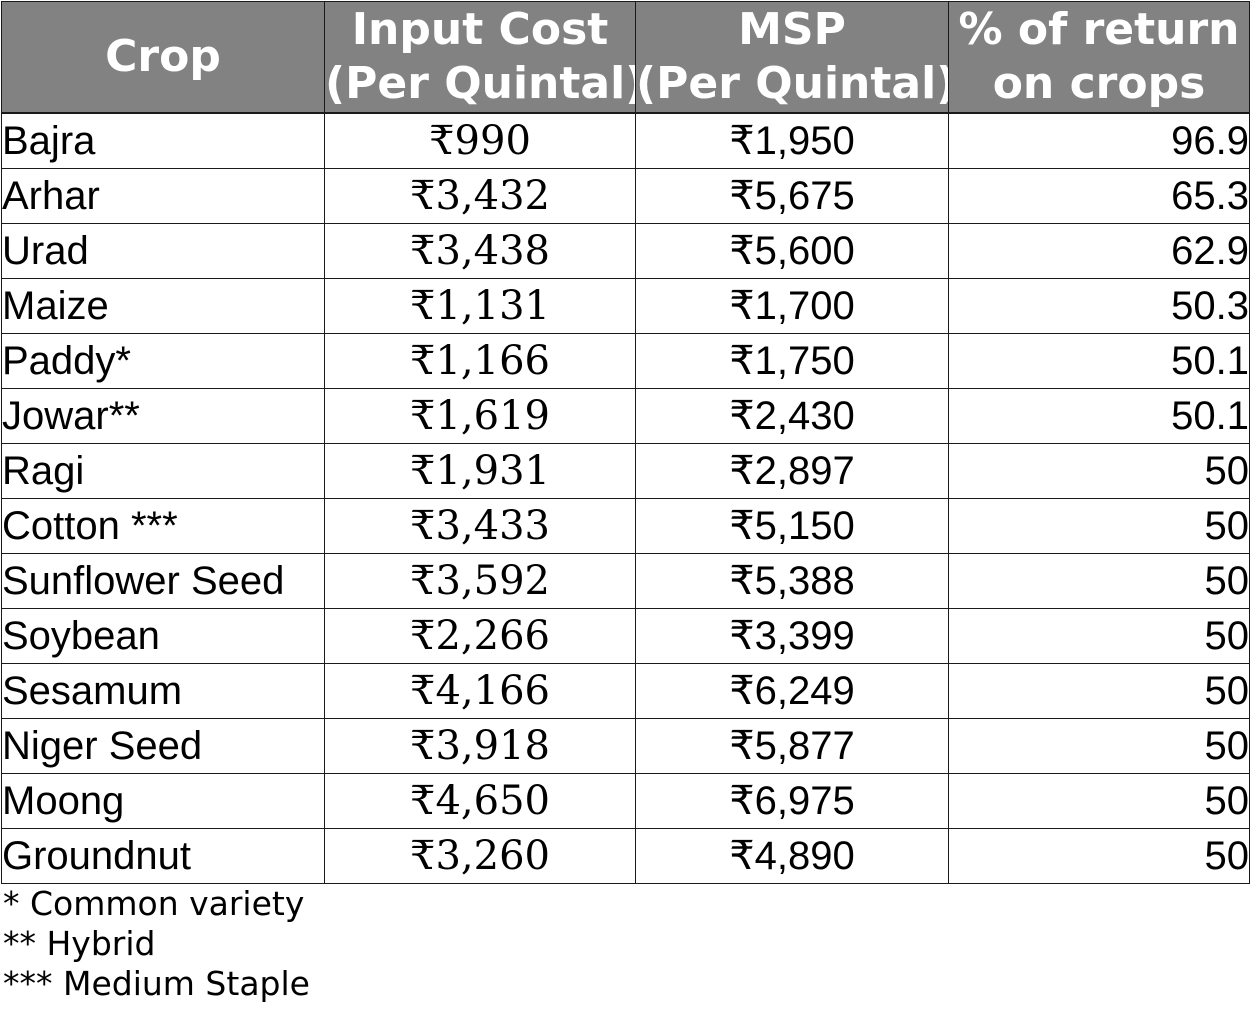 This screenshot has width=1251, height=1019. What do you see at coordinates (1099, 83) in the screenshot?
I see `header-return-line-2: on crops` at bounding box center [1099, 83].